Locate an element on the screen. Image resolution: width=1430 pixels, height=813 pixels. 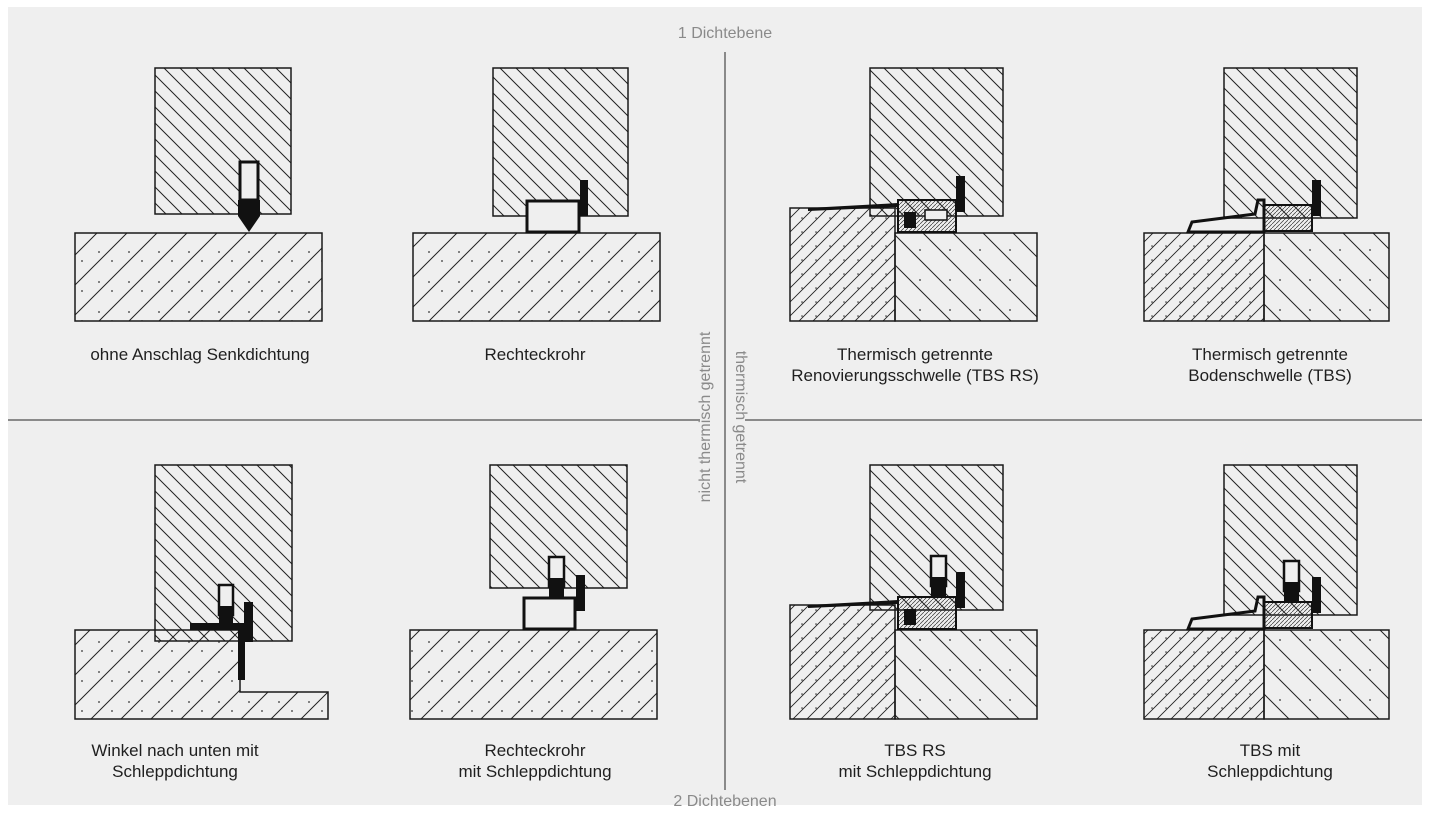
caption-rechteckrohr: Rechteckrohr is located at coordinates (535, 354).